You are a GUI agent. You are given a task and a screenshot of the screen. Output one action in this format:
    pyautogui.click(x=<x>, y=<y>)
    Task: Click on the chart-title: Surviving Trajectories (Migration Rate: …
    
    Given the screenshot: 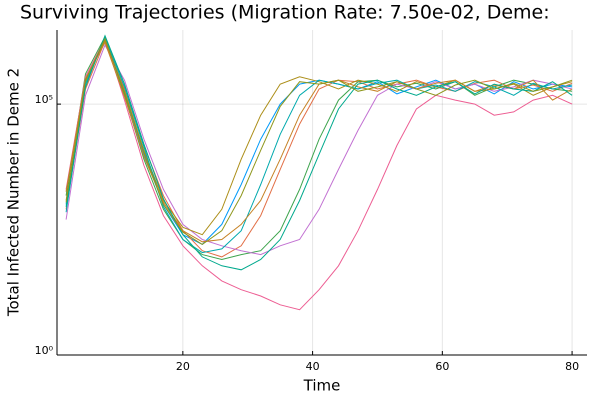 What is the action you would take?
    pyautogui.click(x=285, y=13)
    